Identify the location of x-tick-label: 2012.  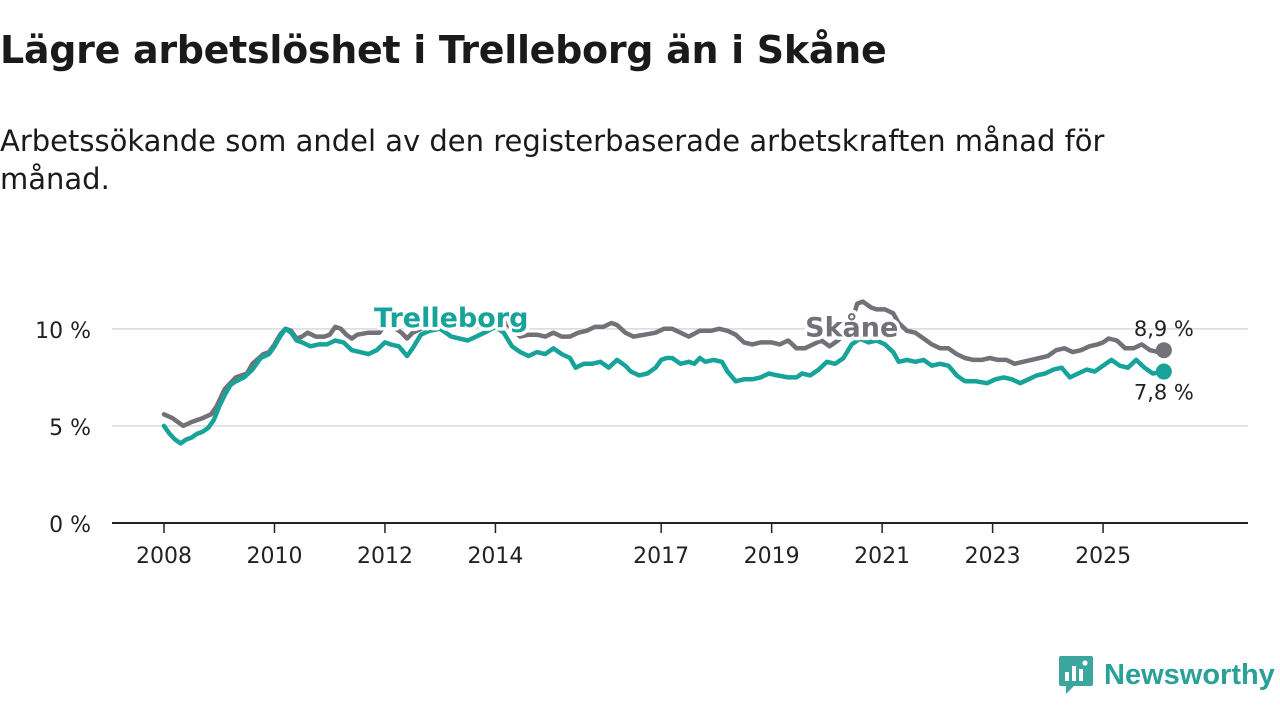
(385, 556).